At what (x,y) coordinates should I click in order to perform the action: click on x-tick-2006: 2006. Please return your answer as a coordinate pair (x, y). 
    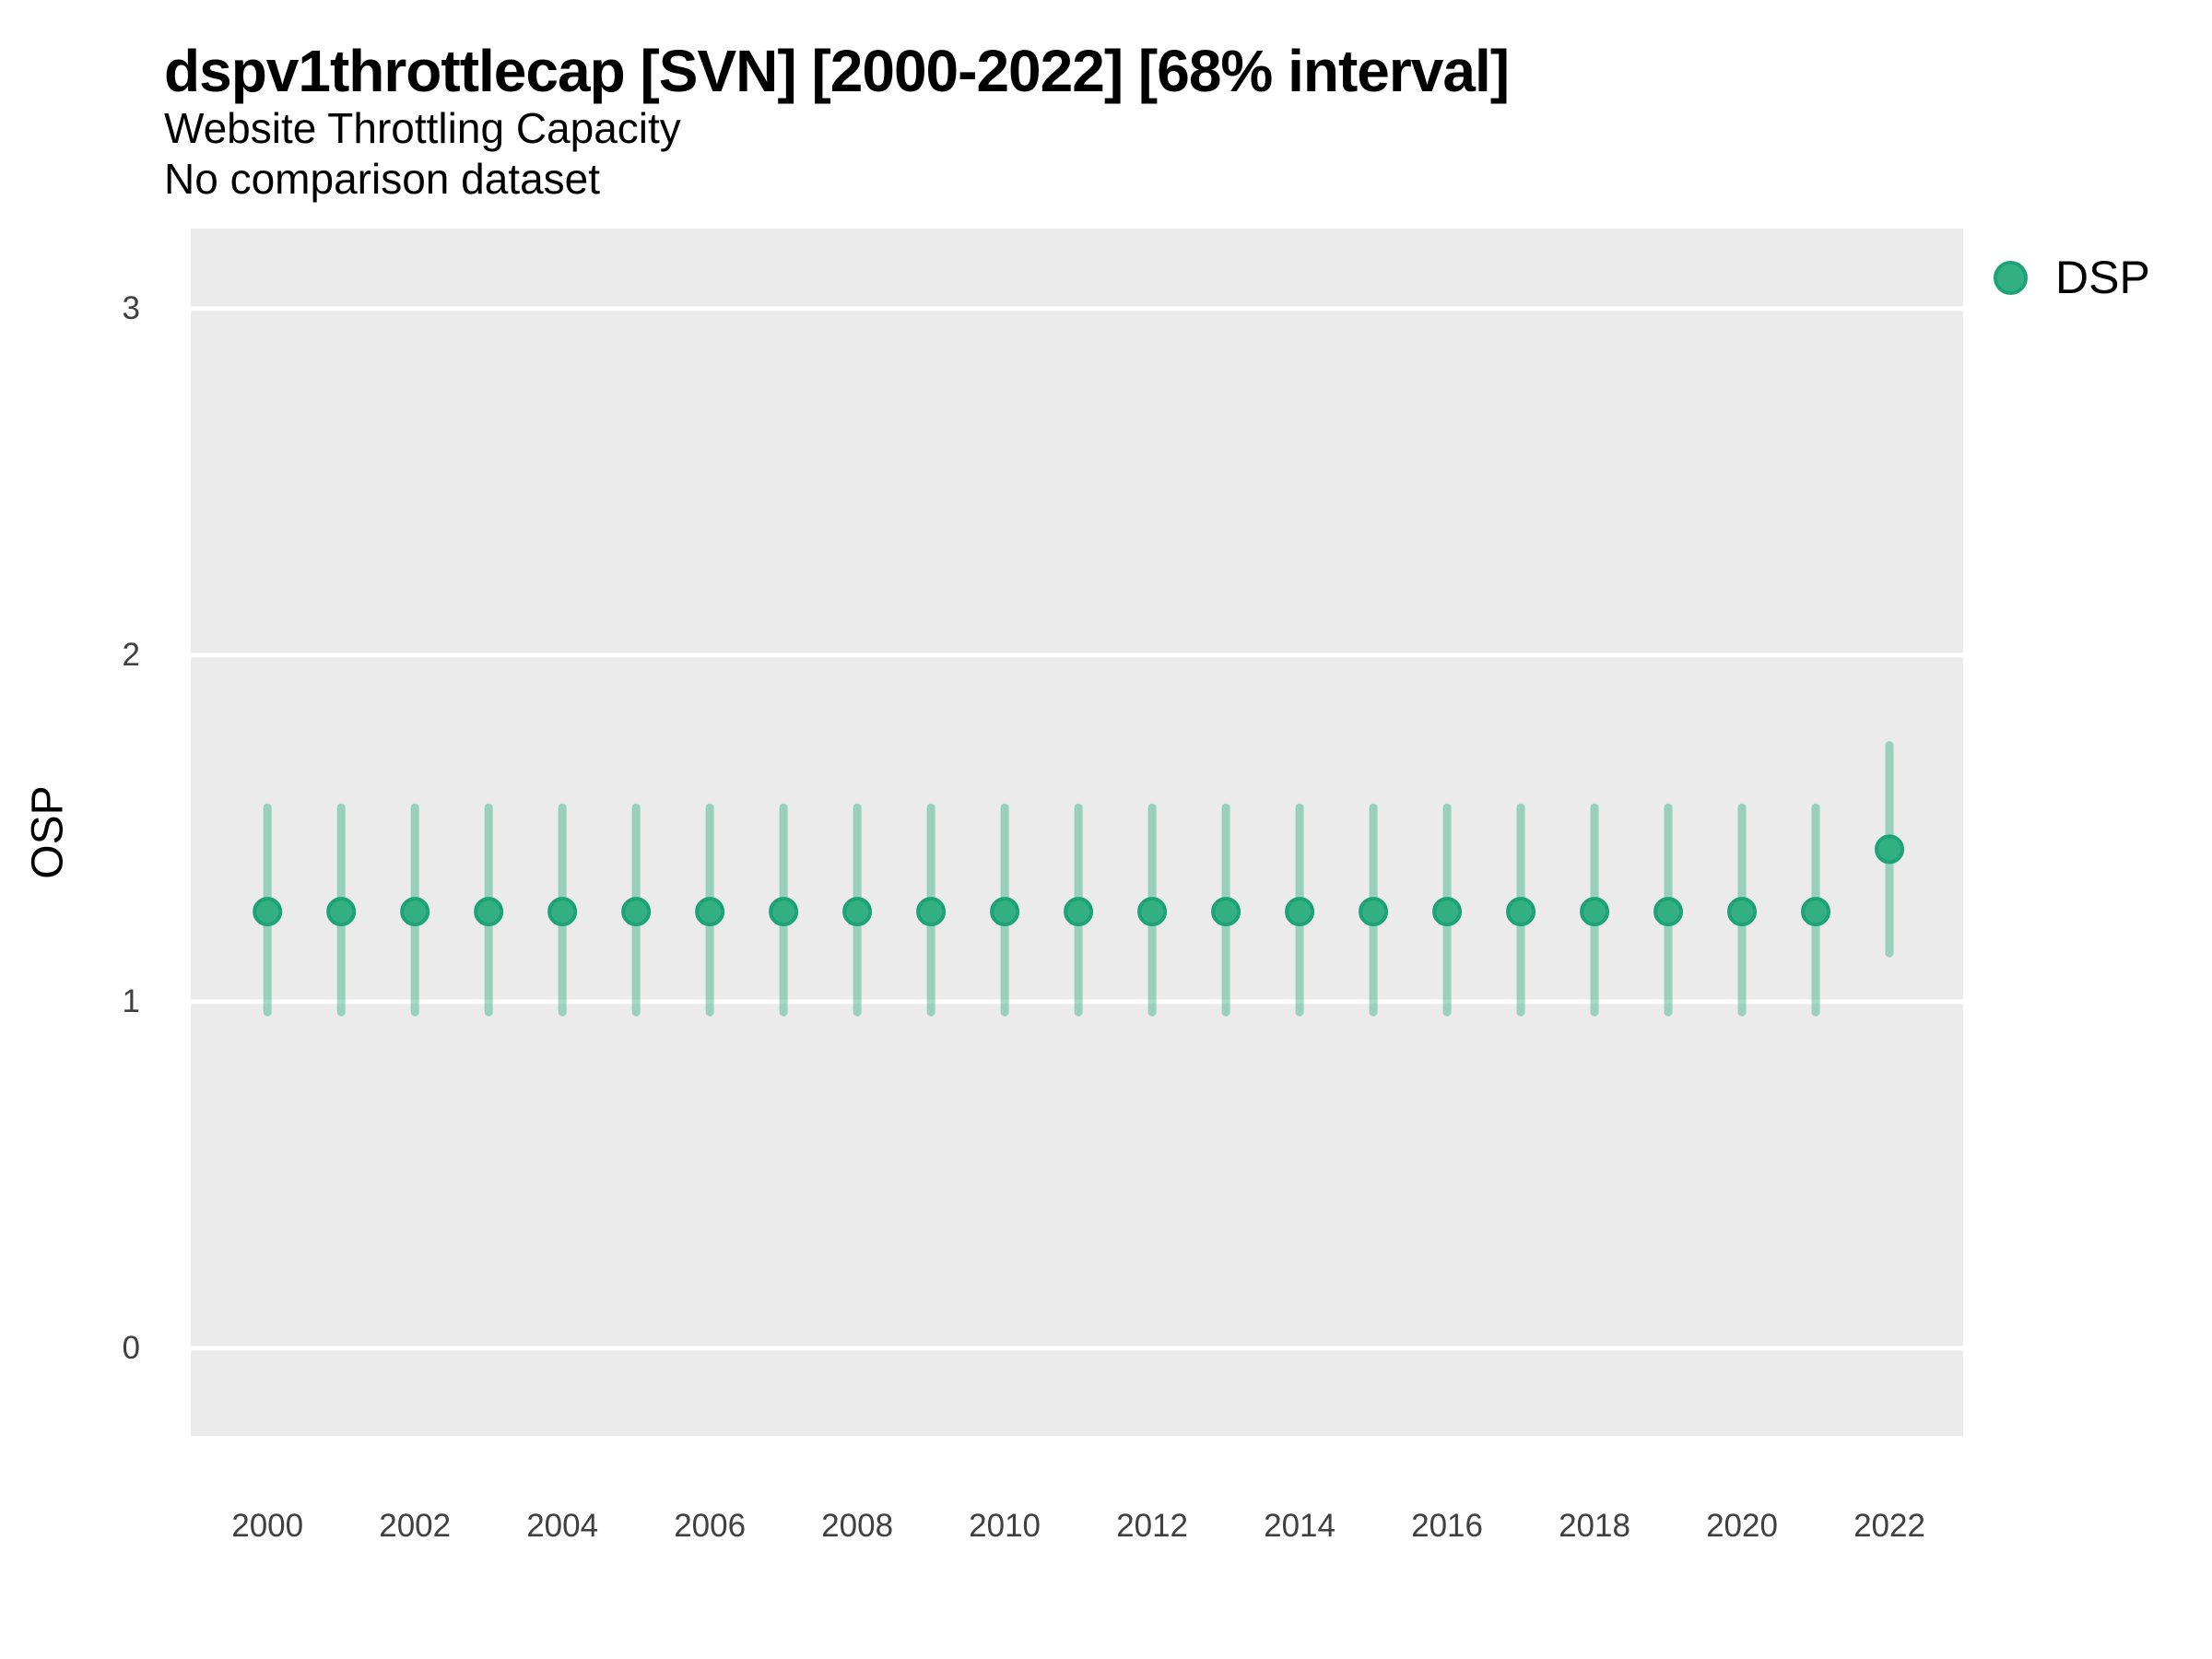
    Looking at the image, I should click on (710, 1526).